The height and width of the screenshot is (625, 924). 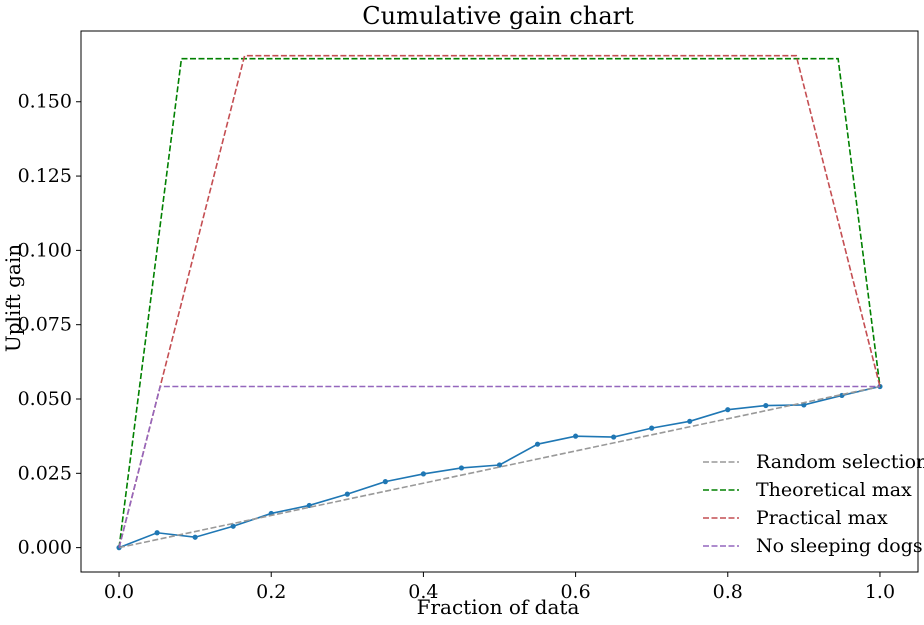 I want to click on legend-entry: No sleeping dogs, so click(x=839, y=546).